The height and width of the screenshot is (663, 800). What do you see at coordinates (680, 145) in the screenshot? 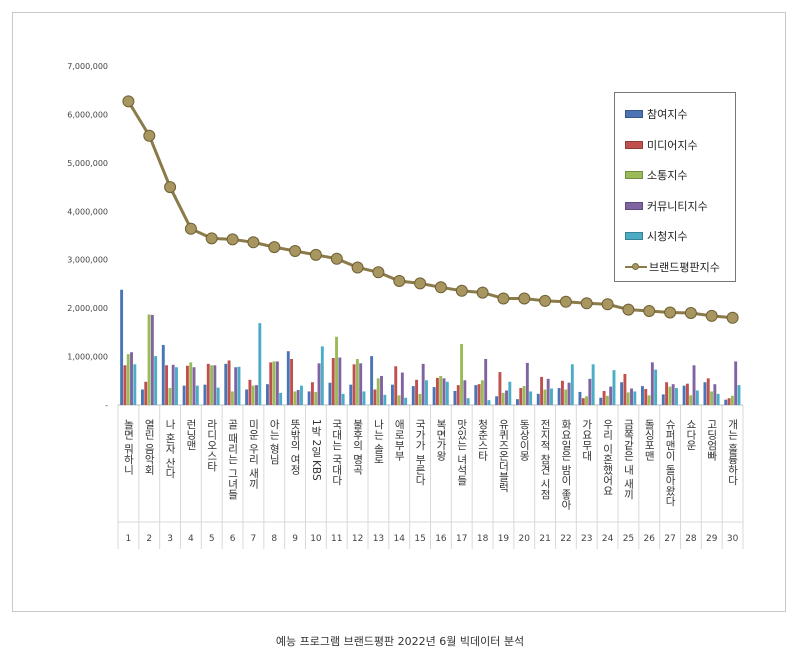
I see `legend-item: 미디어지수` at bounding box center [680, 145].